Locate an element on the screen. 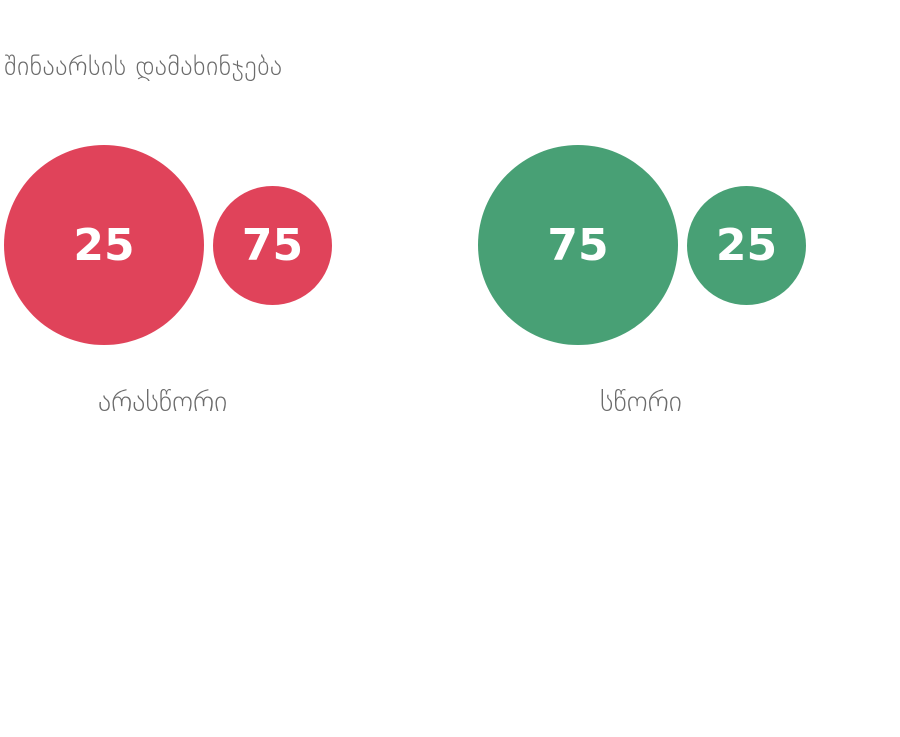  group-wrong: 25 75 არასწორი is located at coordinates (174, 285).